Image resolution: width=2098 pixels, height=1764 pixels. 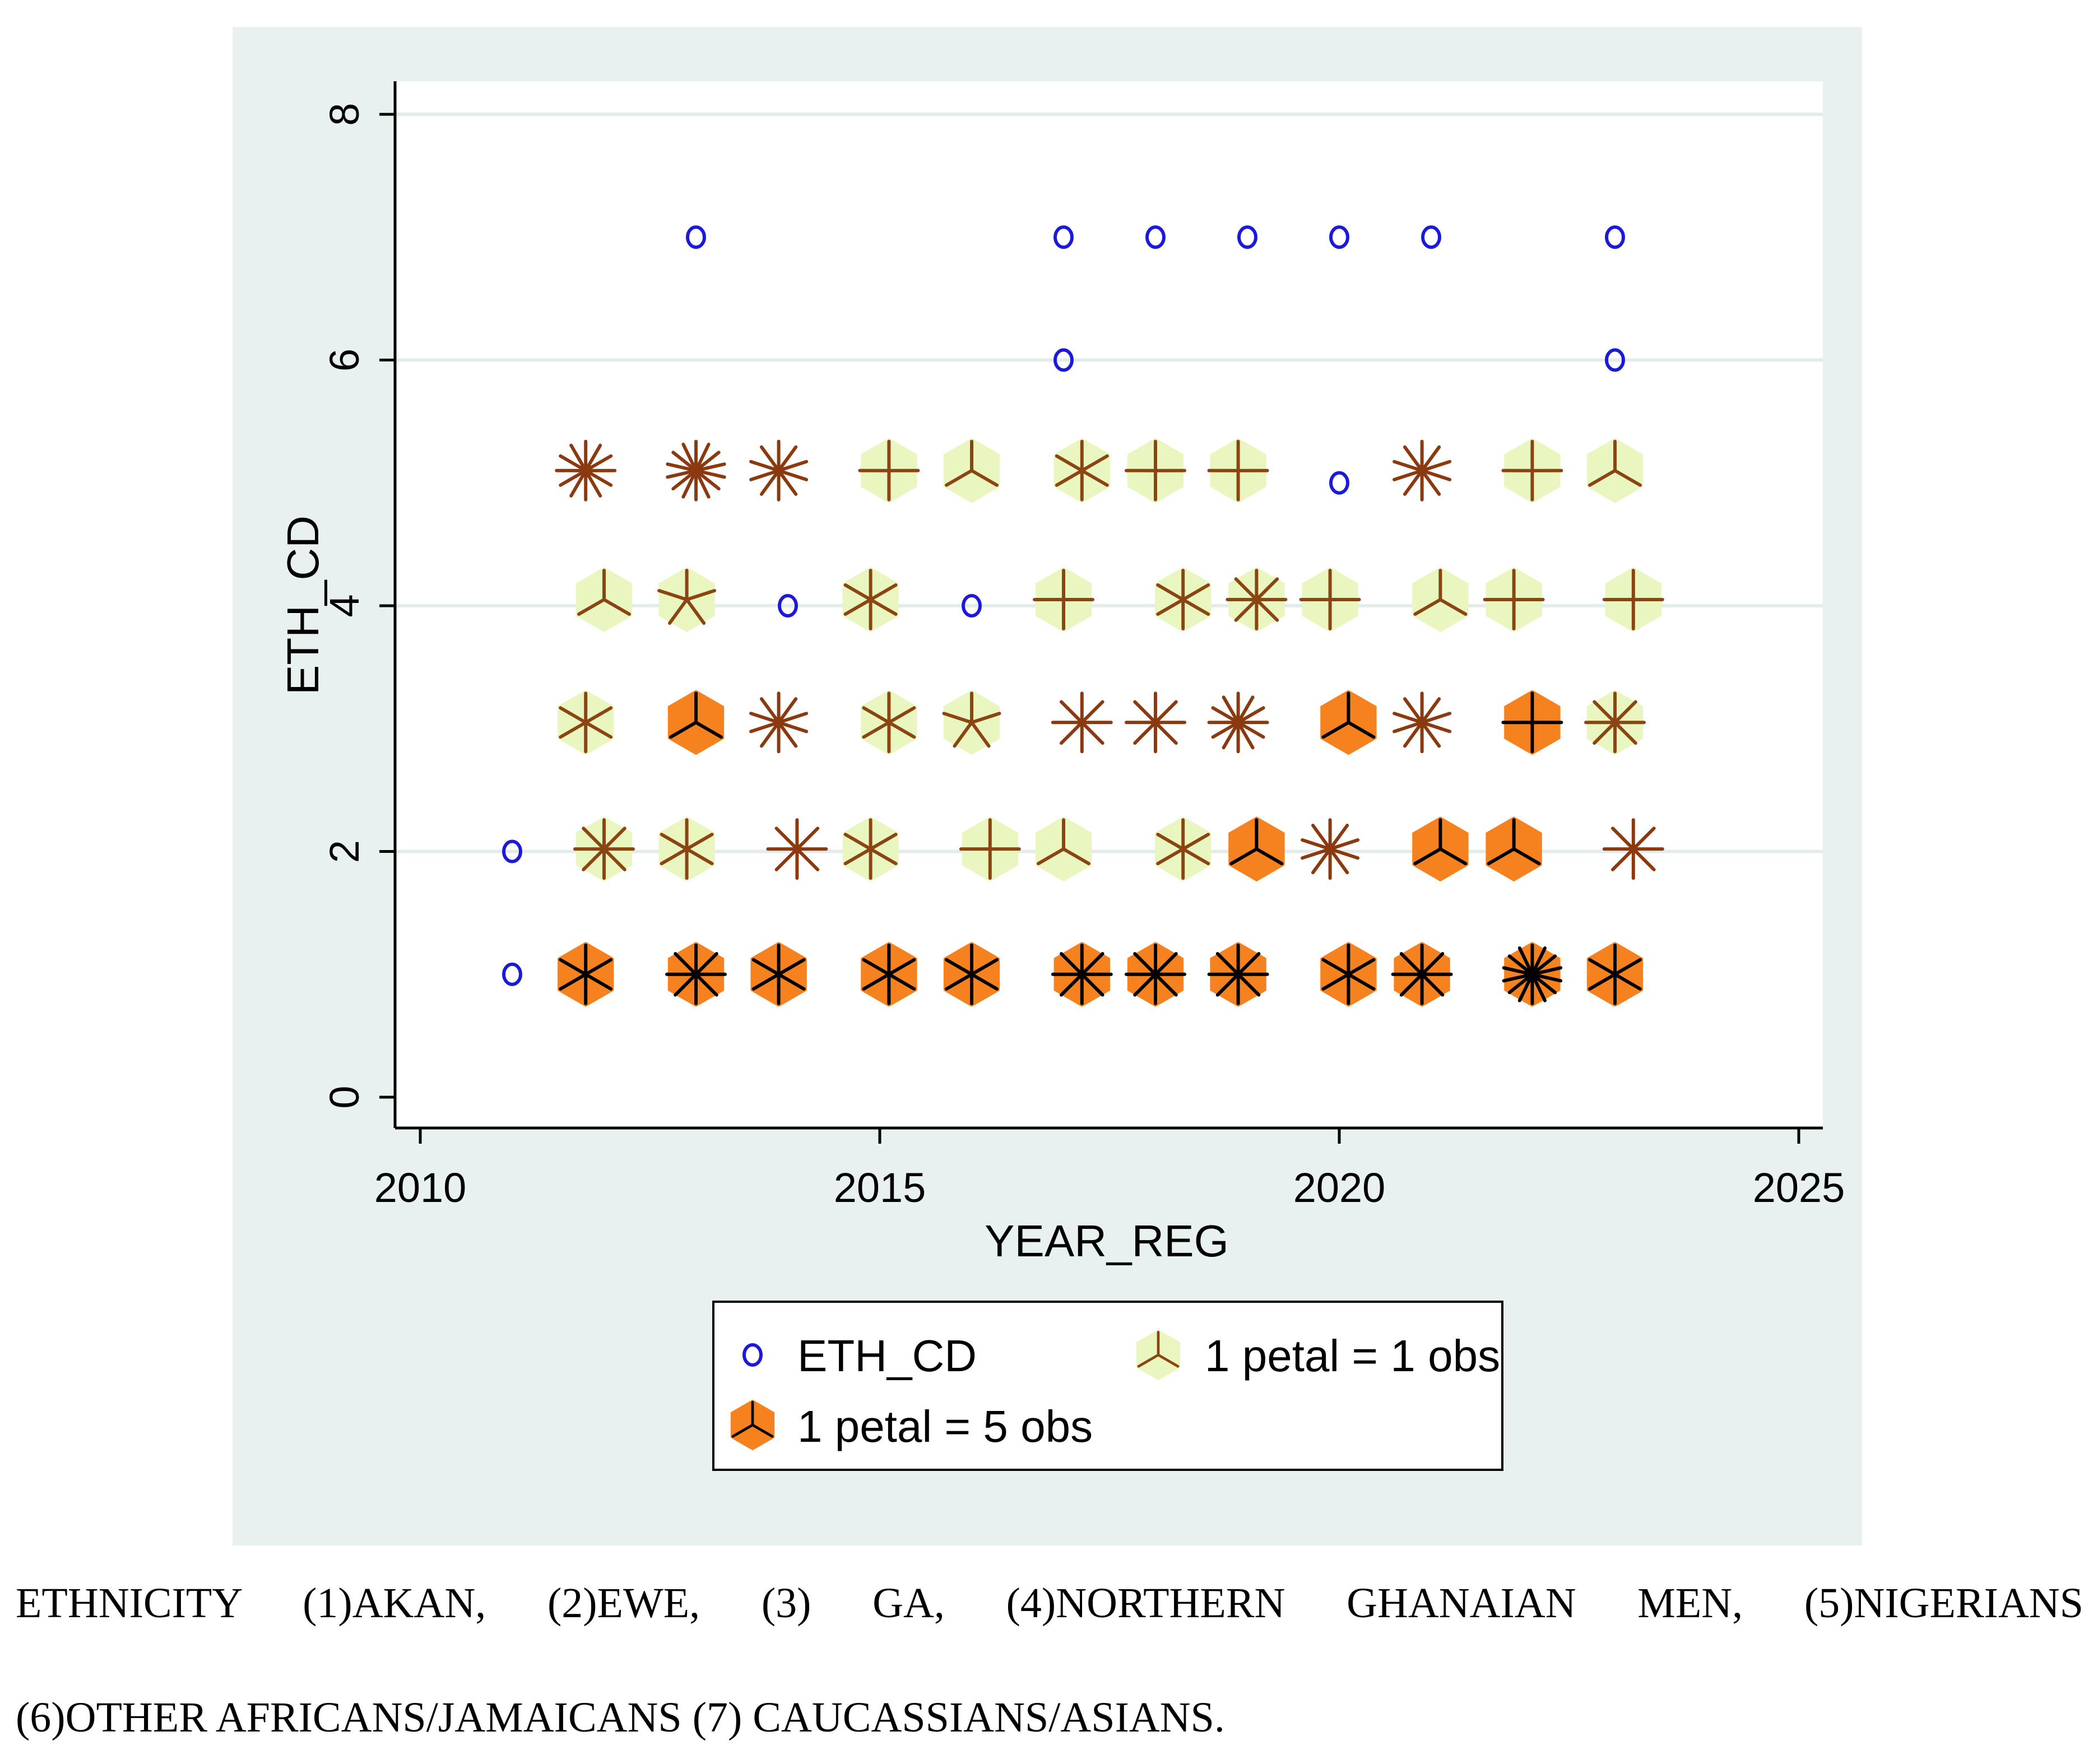 I want to click on legend-box, so click(x=1107, y=1386).